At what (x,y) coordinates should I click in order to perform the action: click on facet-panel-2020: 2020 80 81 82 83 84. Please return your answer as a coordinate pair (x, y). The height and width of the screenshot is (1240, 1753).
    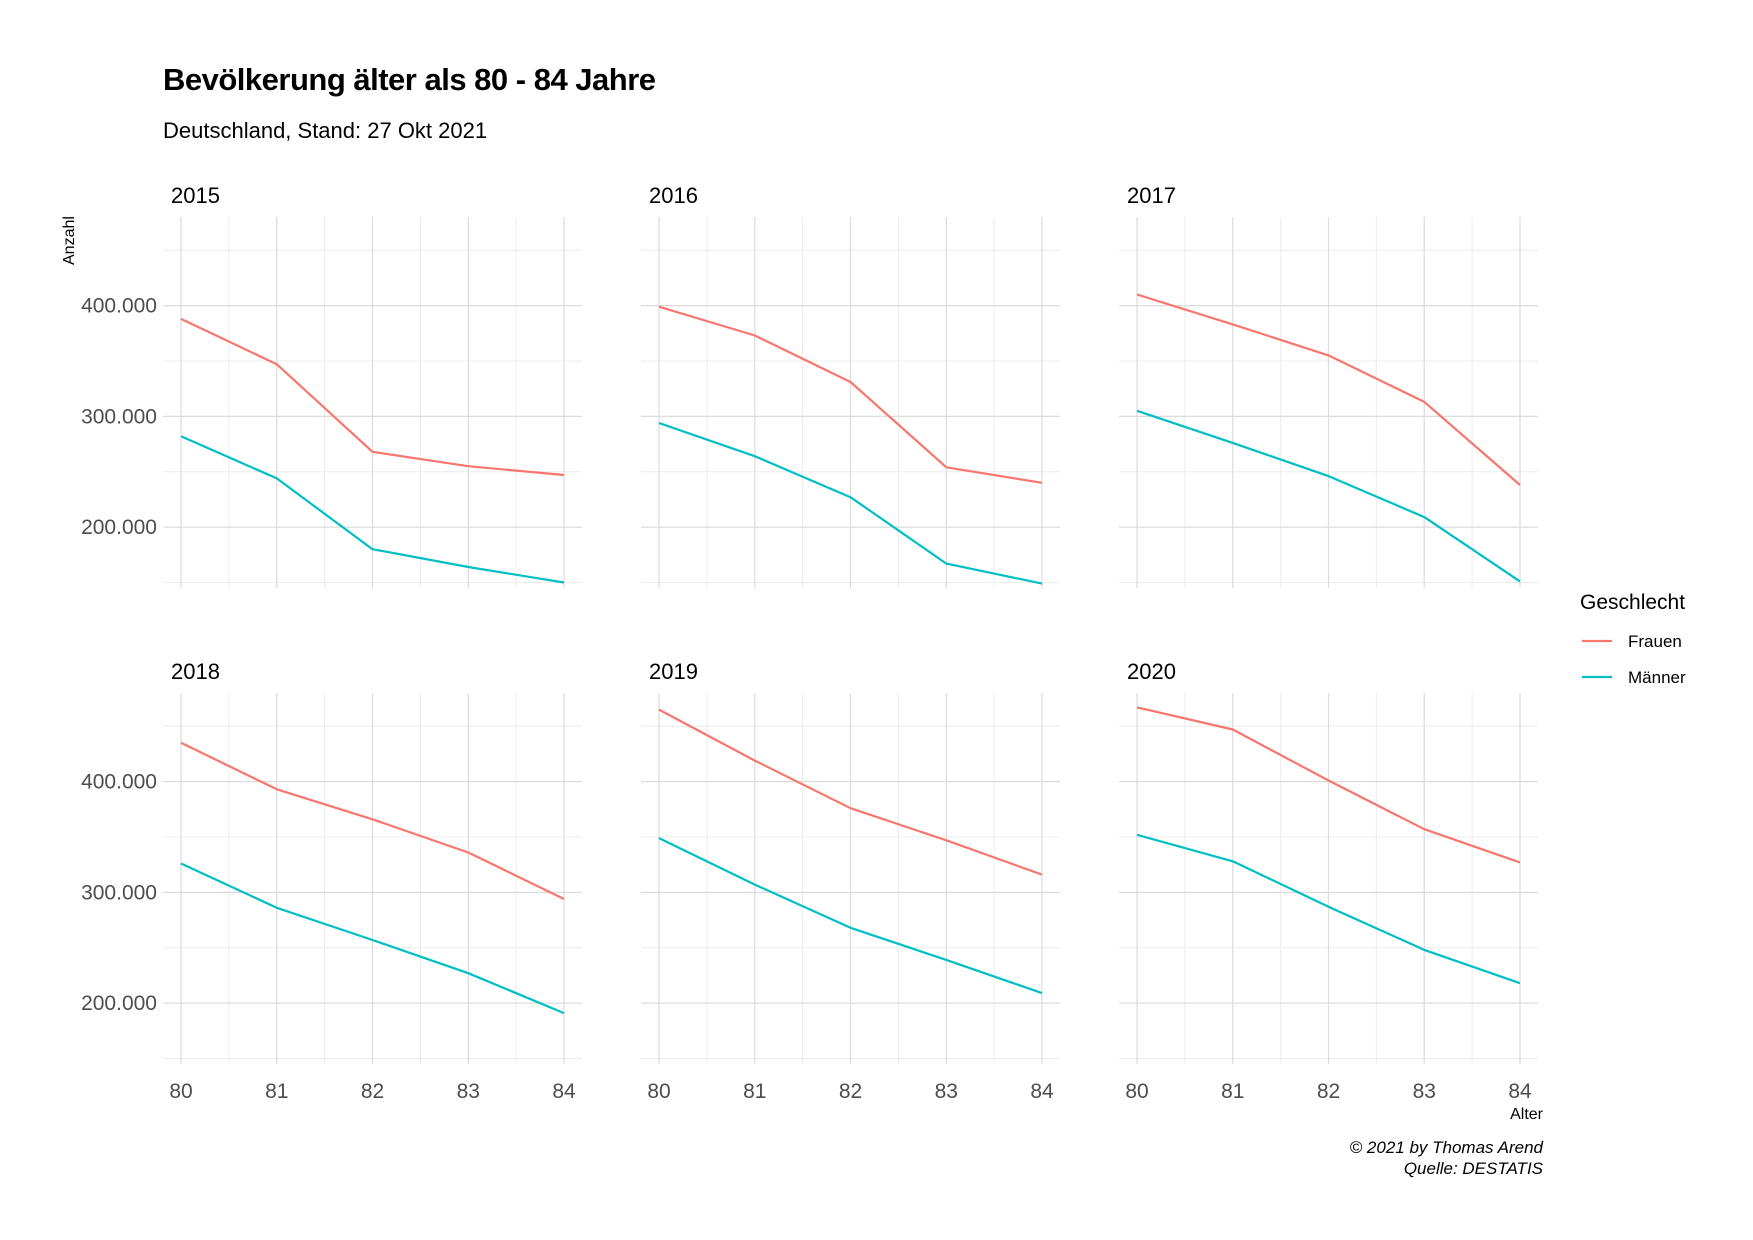
    Looking at the image, I should click on (1328, 881).